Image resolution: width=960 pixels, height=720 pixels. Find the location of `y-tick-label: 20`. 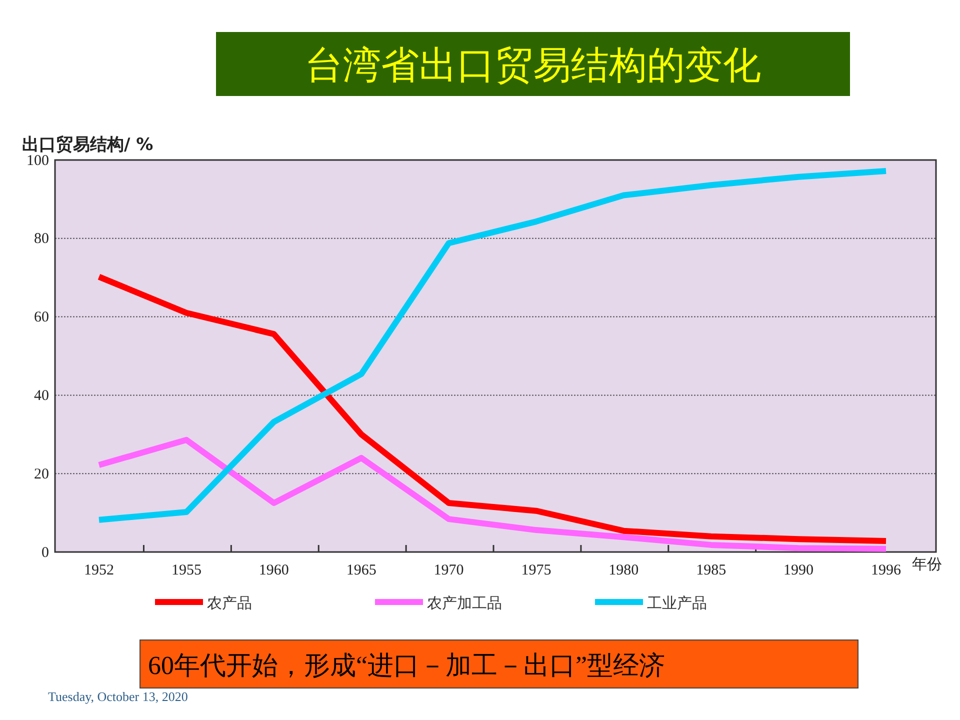

y-tick-label: 20 is located at coordinates (41, 474).